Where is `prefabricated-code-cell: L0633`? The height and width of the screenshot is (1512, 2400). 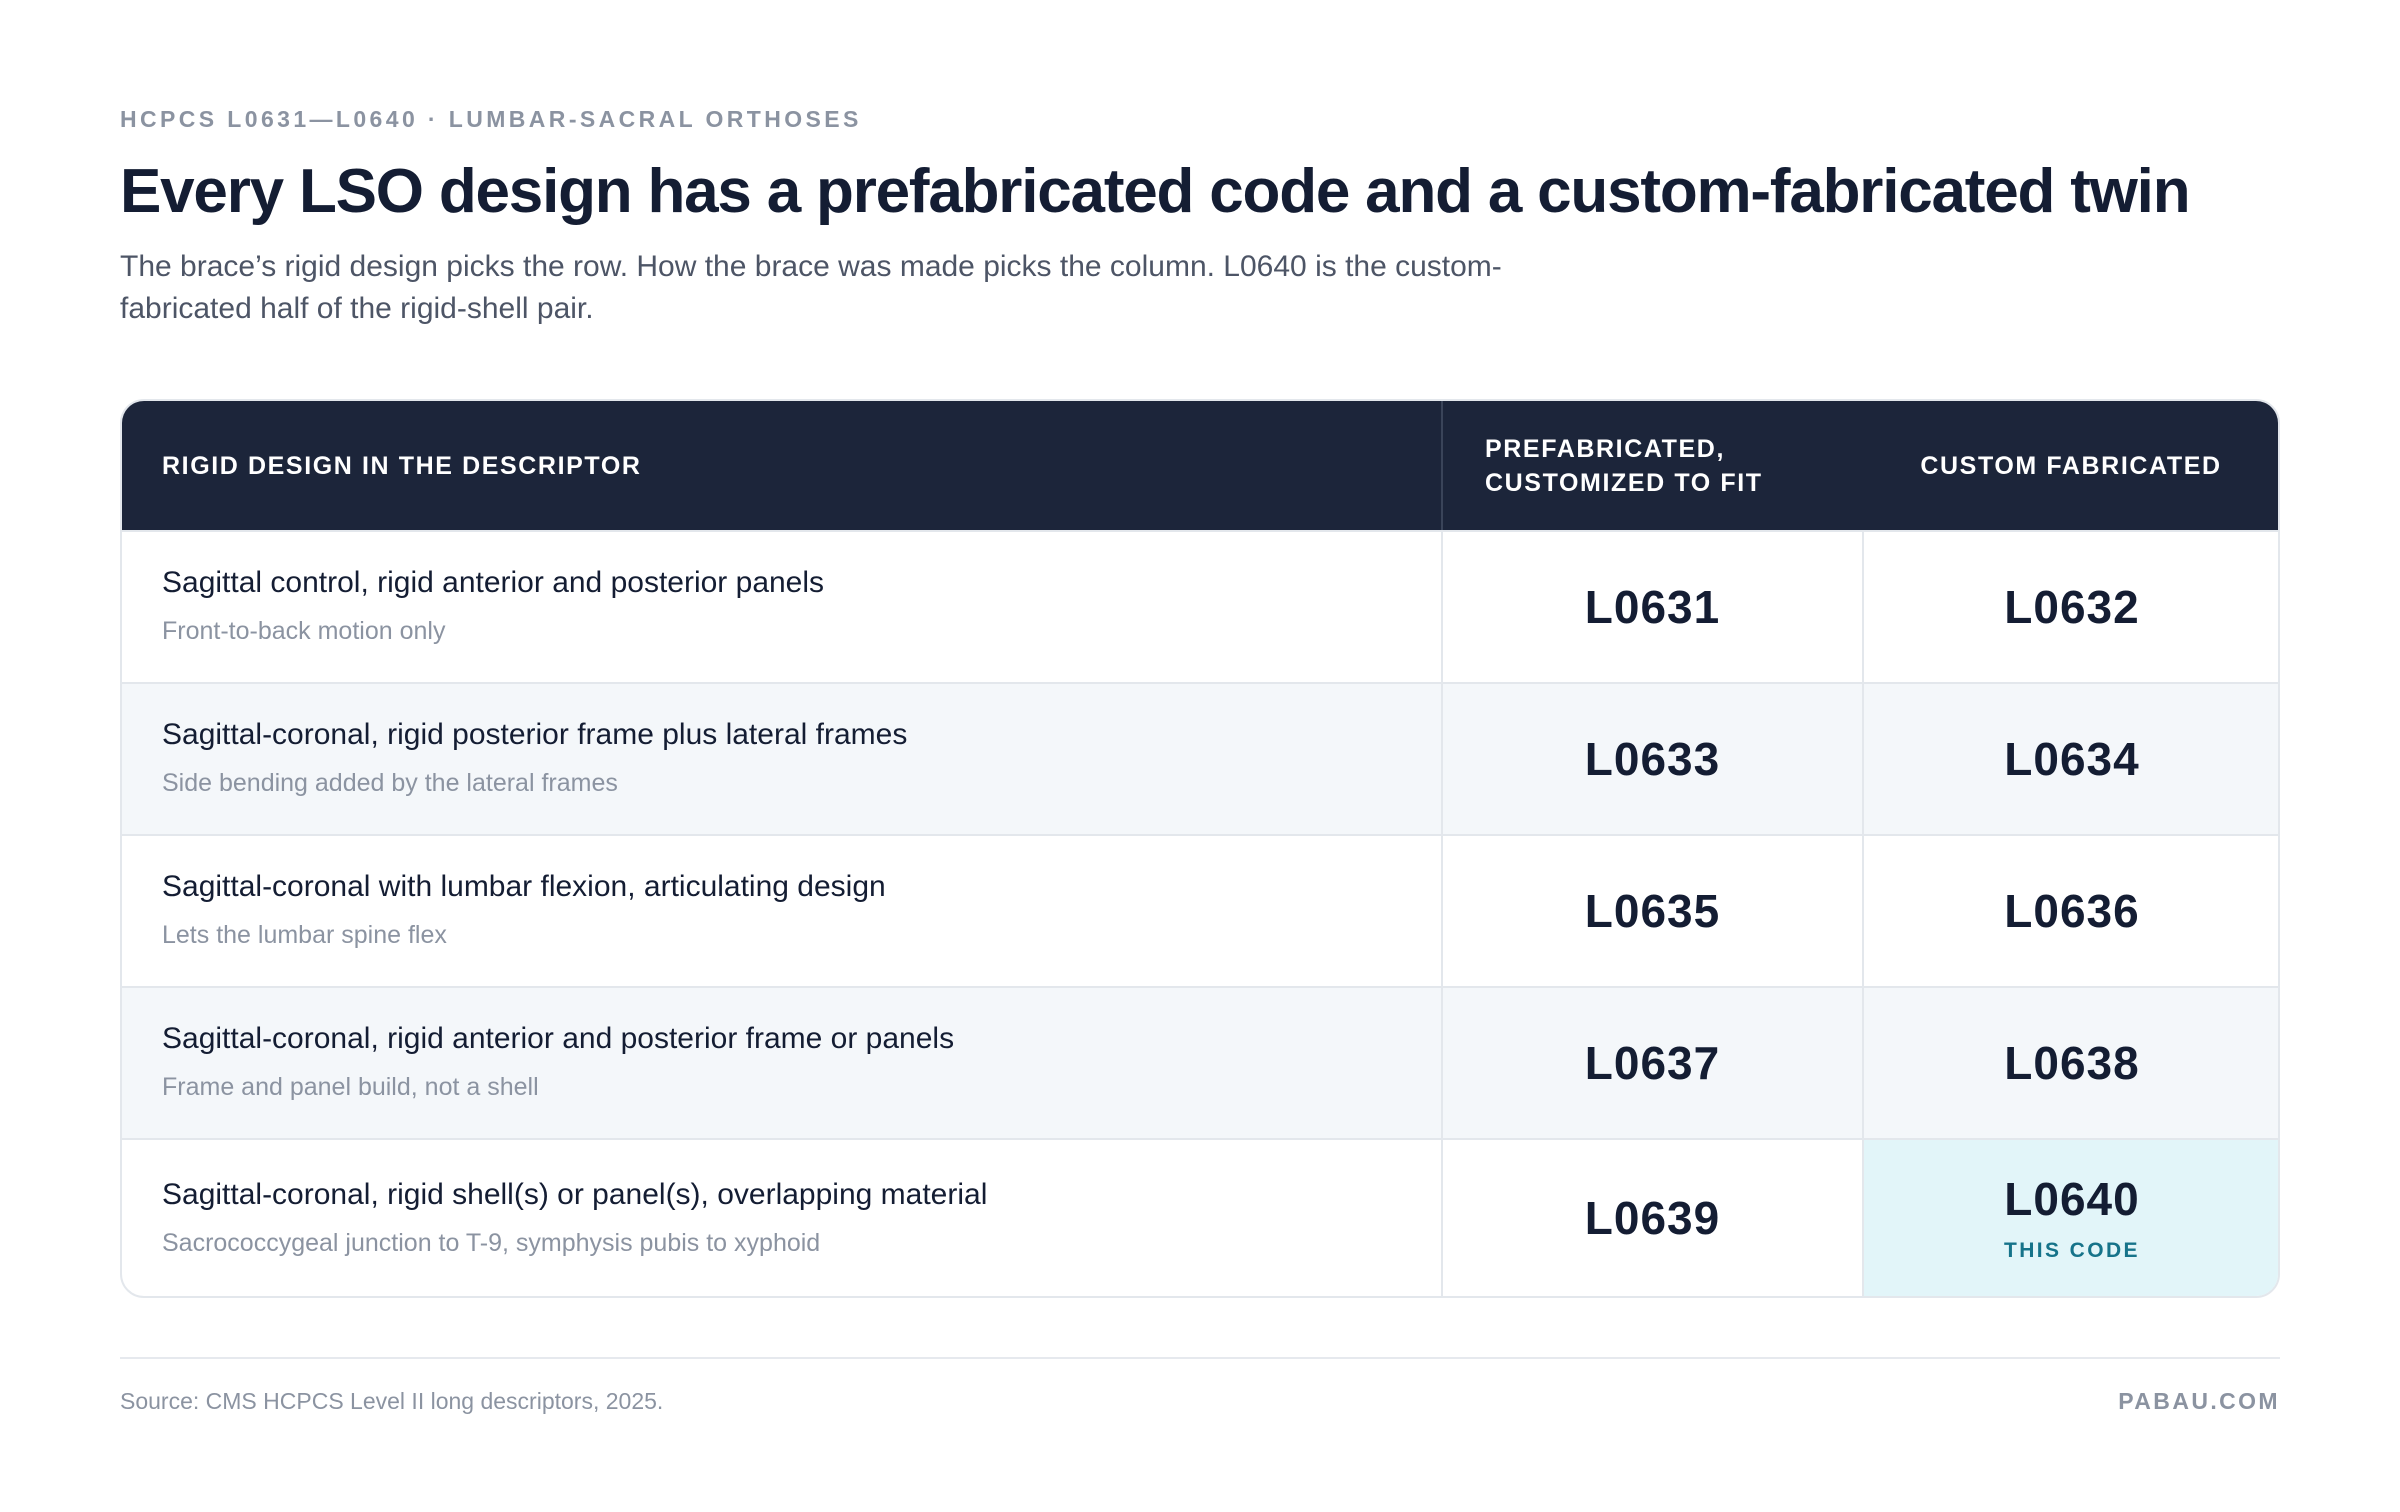
prefabricated-code-cell: L0633 is located at coordinates (1651, 759).